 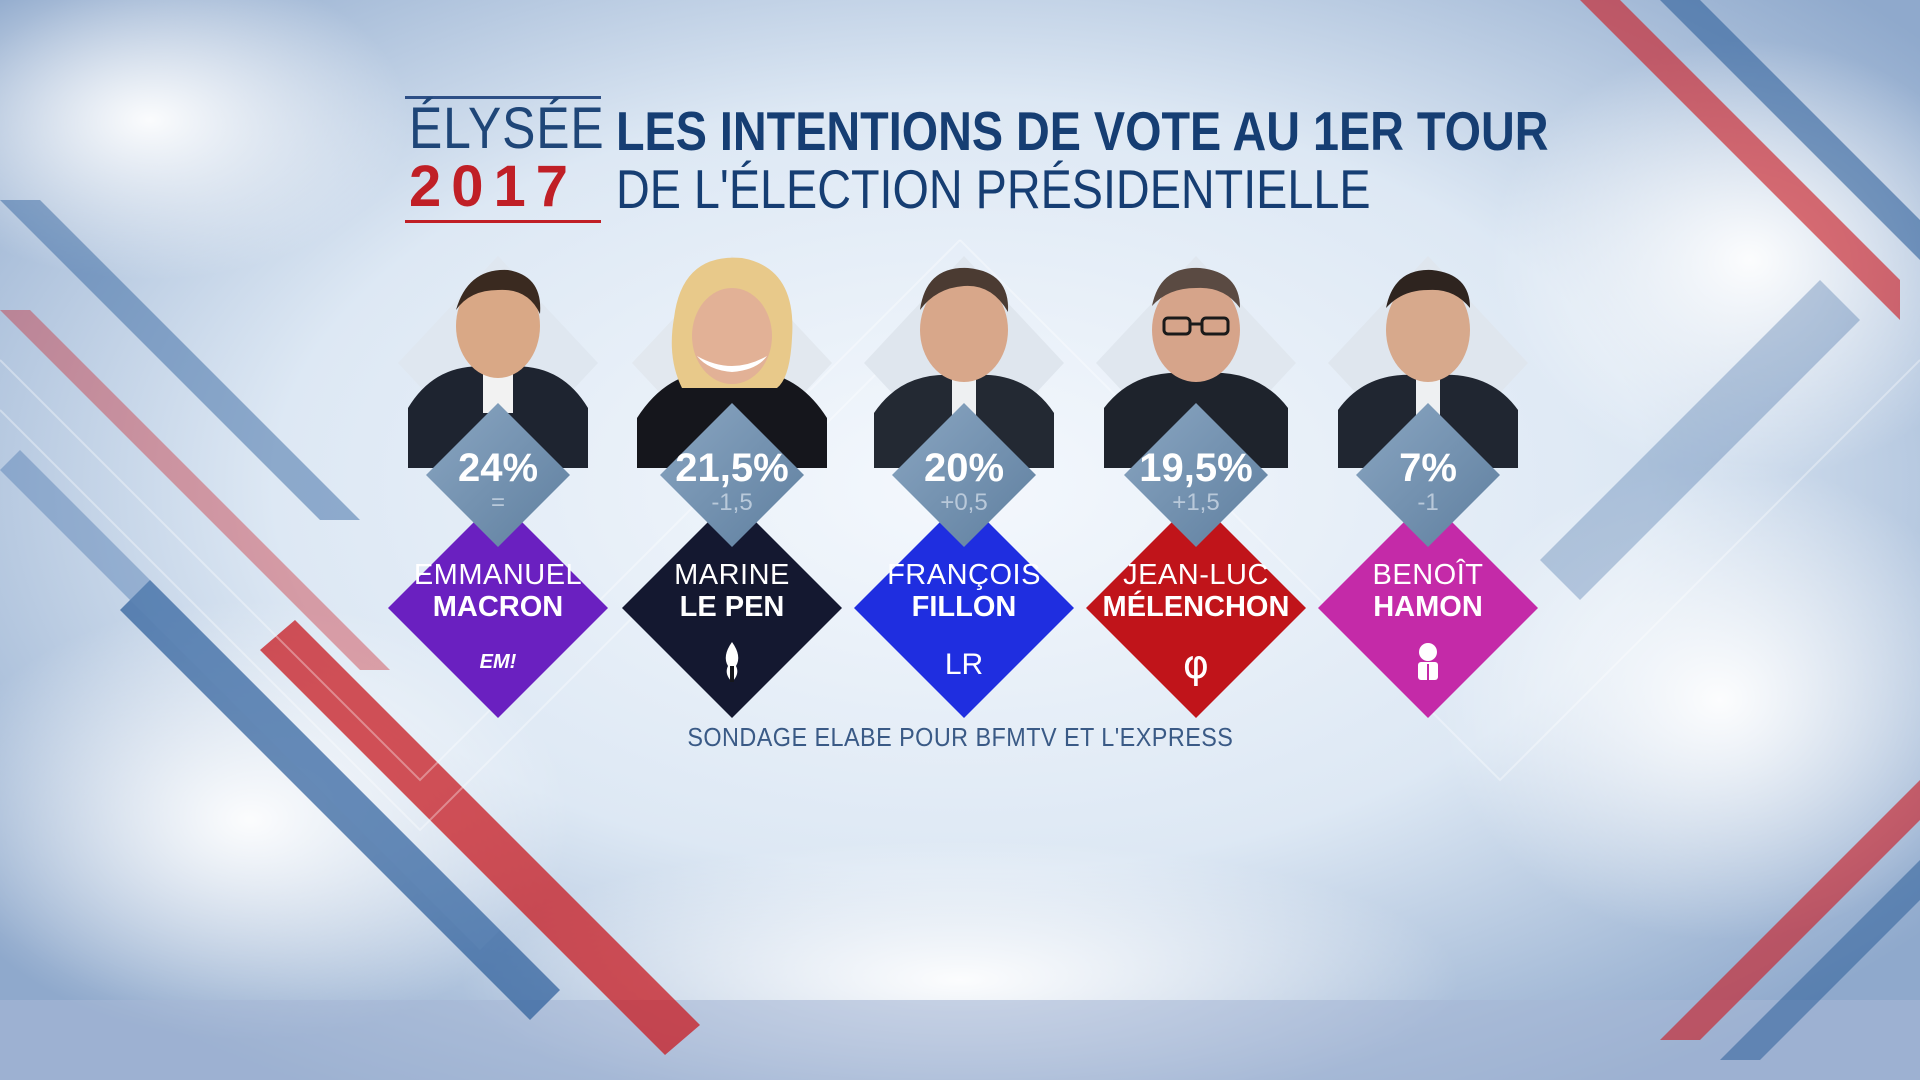 I want to click on percent-change: -1, so click(x=1428, y=502).